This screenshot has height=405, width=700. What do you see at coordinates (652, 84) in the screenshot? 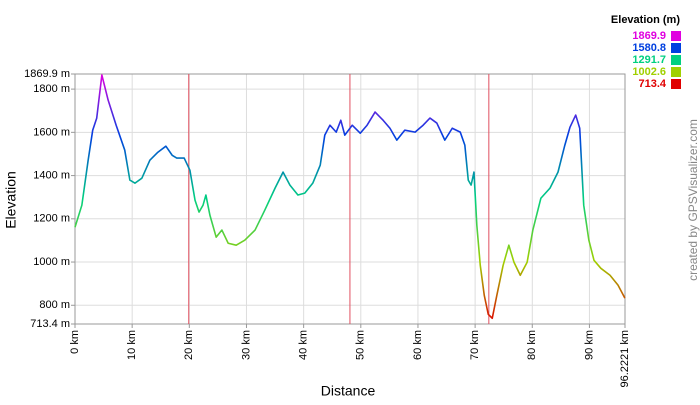
I see `legend-label: 713.4` at bounding box center [652, 84].